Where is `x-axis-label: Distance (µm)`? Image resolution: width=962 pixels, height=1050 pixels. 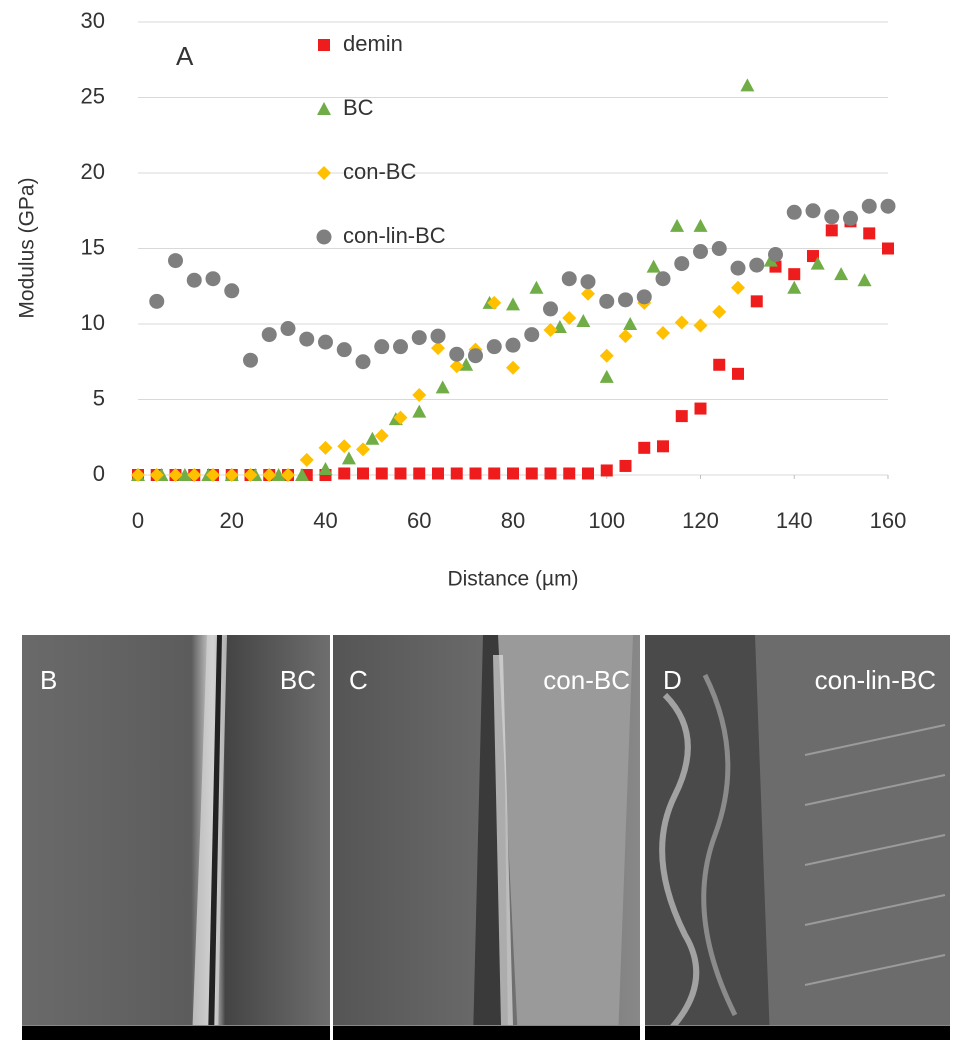 x-axis-label: Distance (µm) is located at coordinates (512, 579).